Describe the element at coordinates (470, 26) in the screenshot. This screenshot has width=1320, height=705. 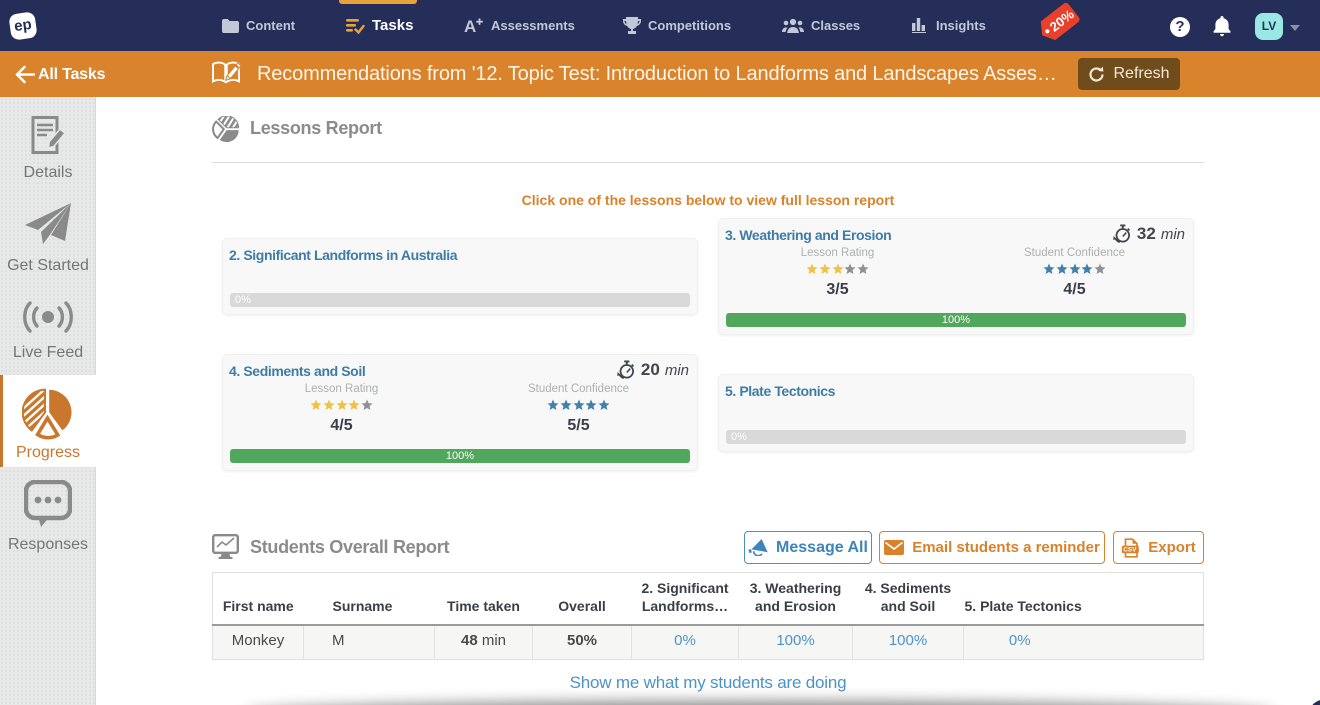
I see `svg-text: A` at that location.